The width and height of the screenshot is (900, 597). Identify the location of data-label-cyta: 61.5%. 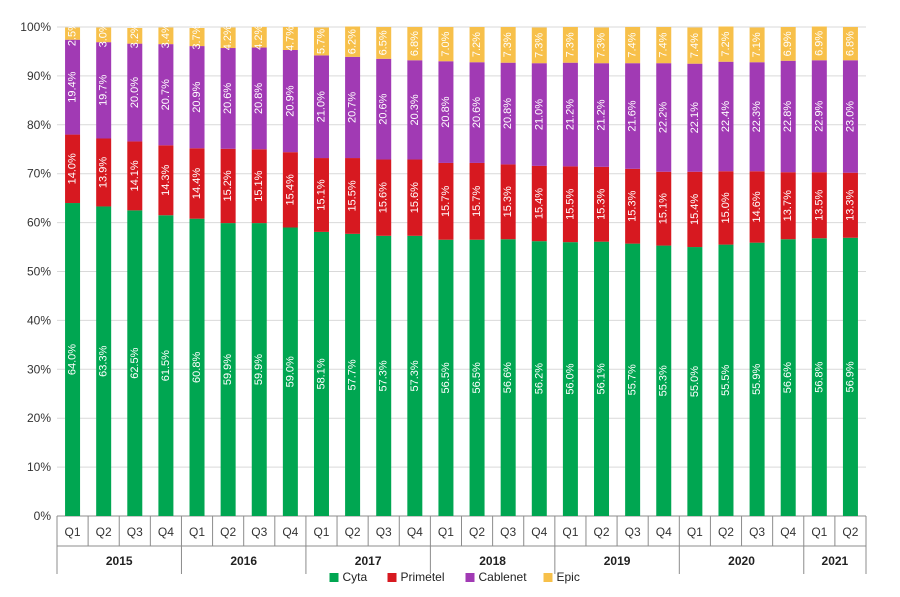
(166, 365).